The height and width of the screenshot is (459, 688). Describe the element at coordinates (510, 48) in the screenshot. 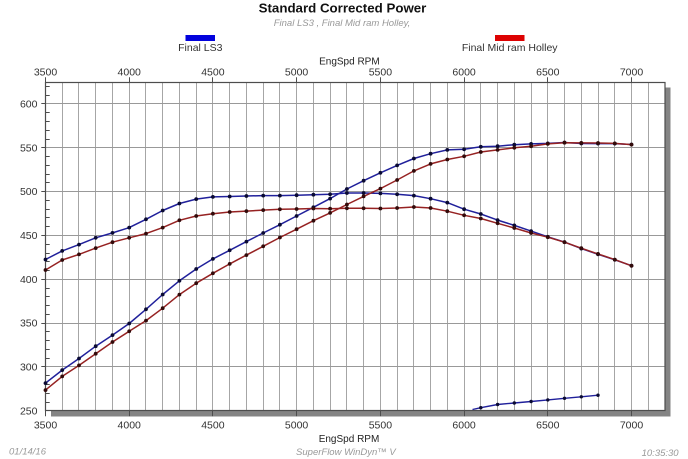

I see `svg-text: Final Mid ram Holley` at that location.